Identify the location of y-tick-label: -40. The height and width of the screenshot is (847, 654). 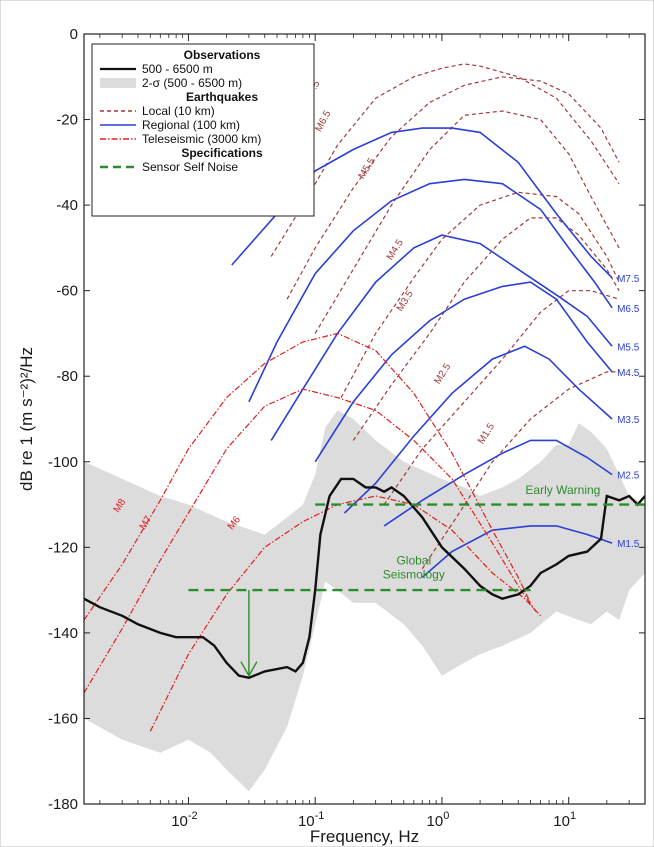
(67, 205).